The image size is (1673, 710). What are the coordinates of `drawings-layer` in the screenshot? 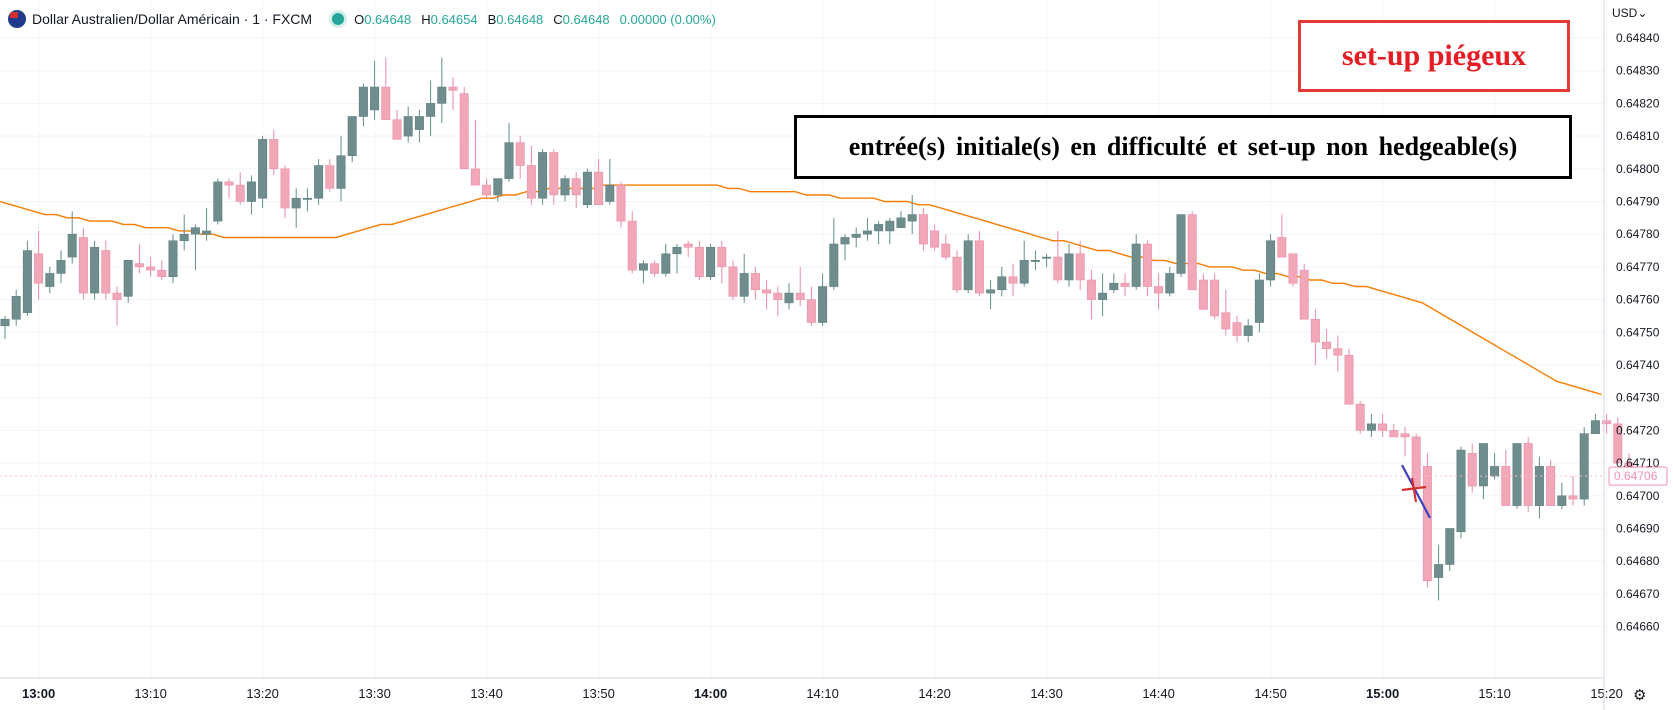 It's located at (1416, 491).